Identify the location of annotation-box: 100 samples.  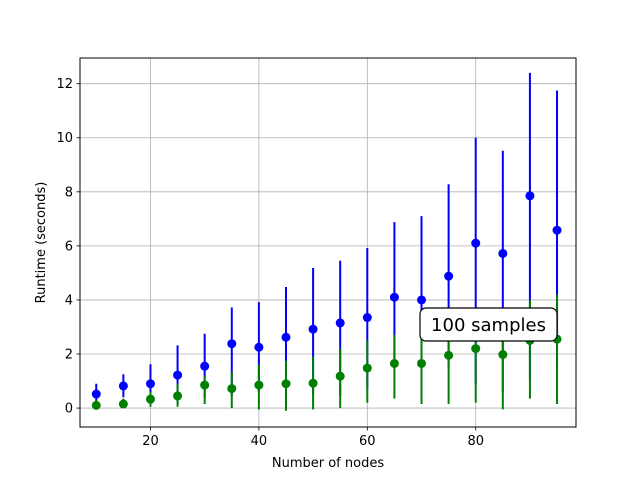
(488, 324).